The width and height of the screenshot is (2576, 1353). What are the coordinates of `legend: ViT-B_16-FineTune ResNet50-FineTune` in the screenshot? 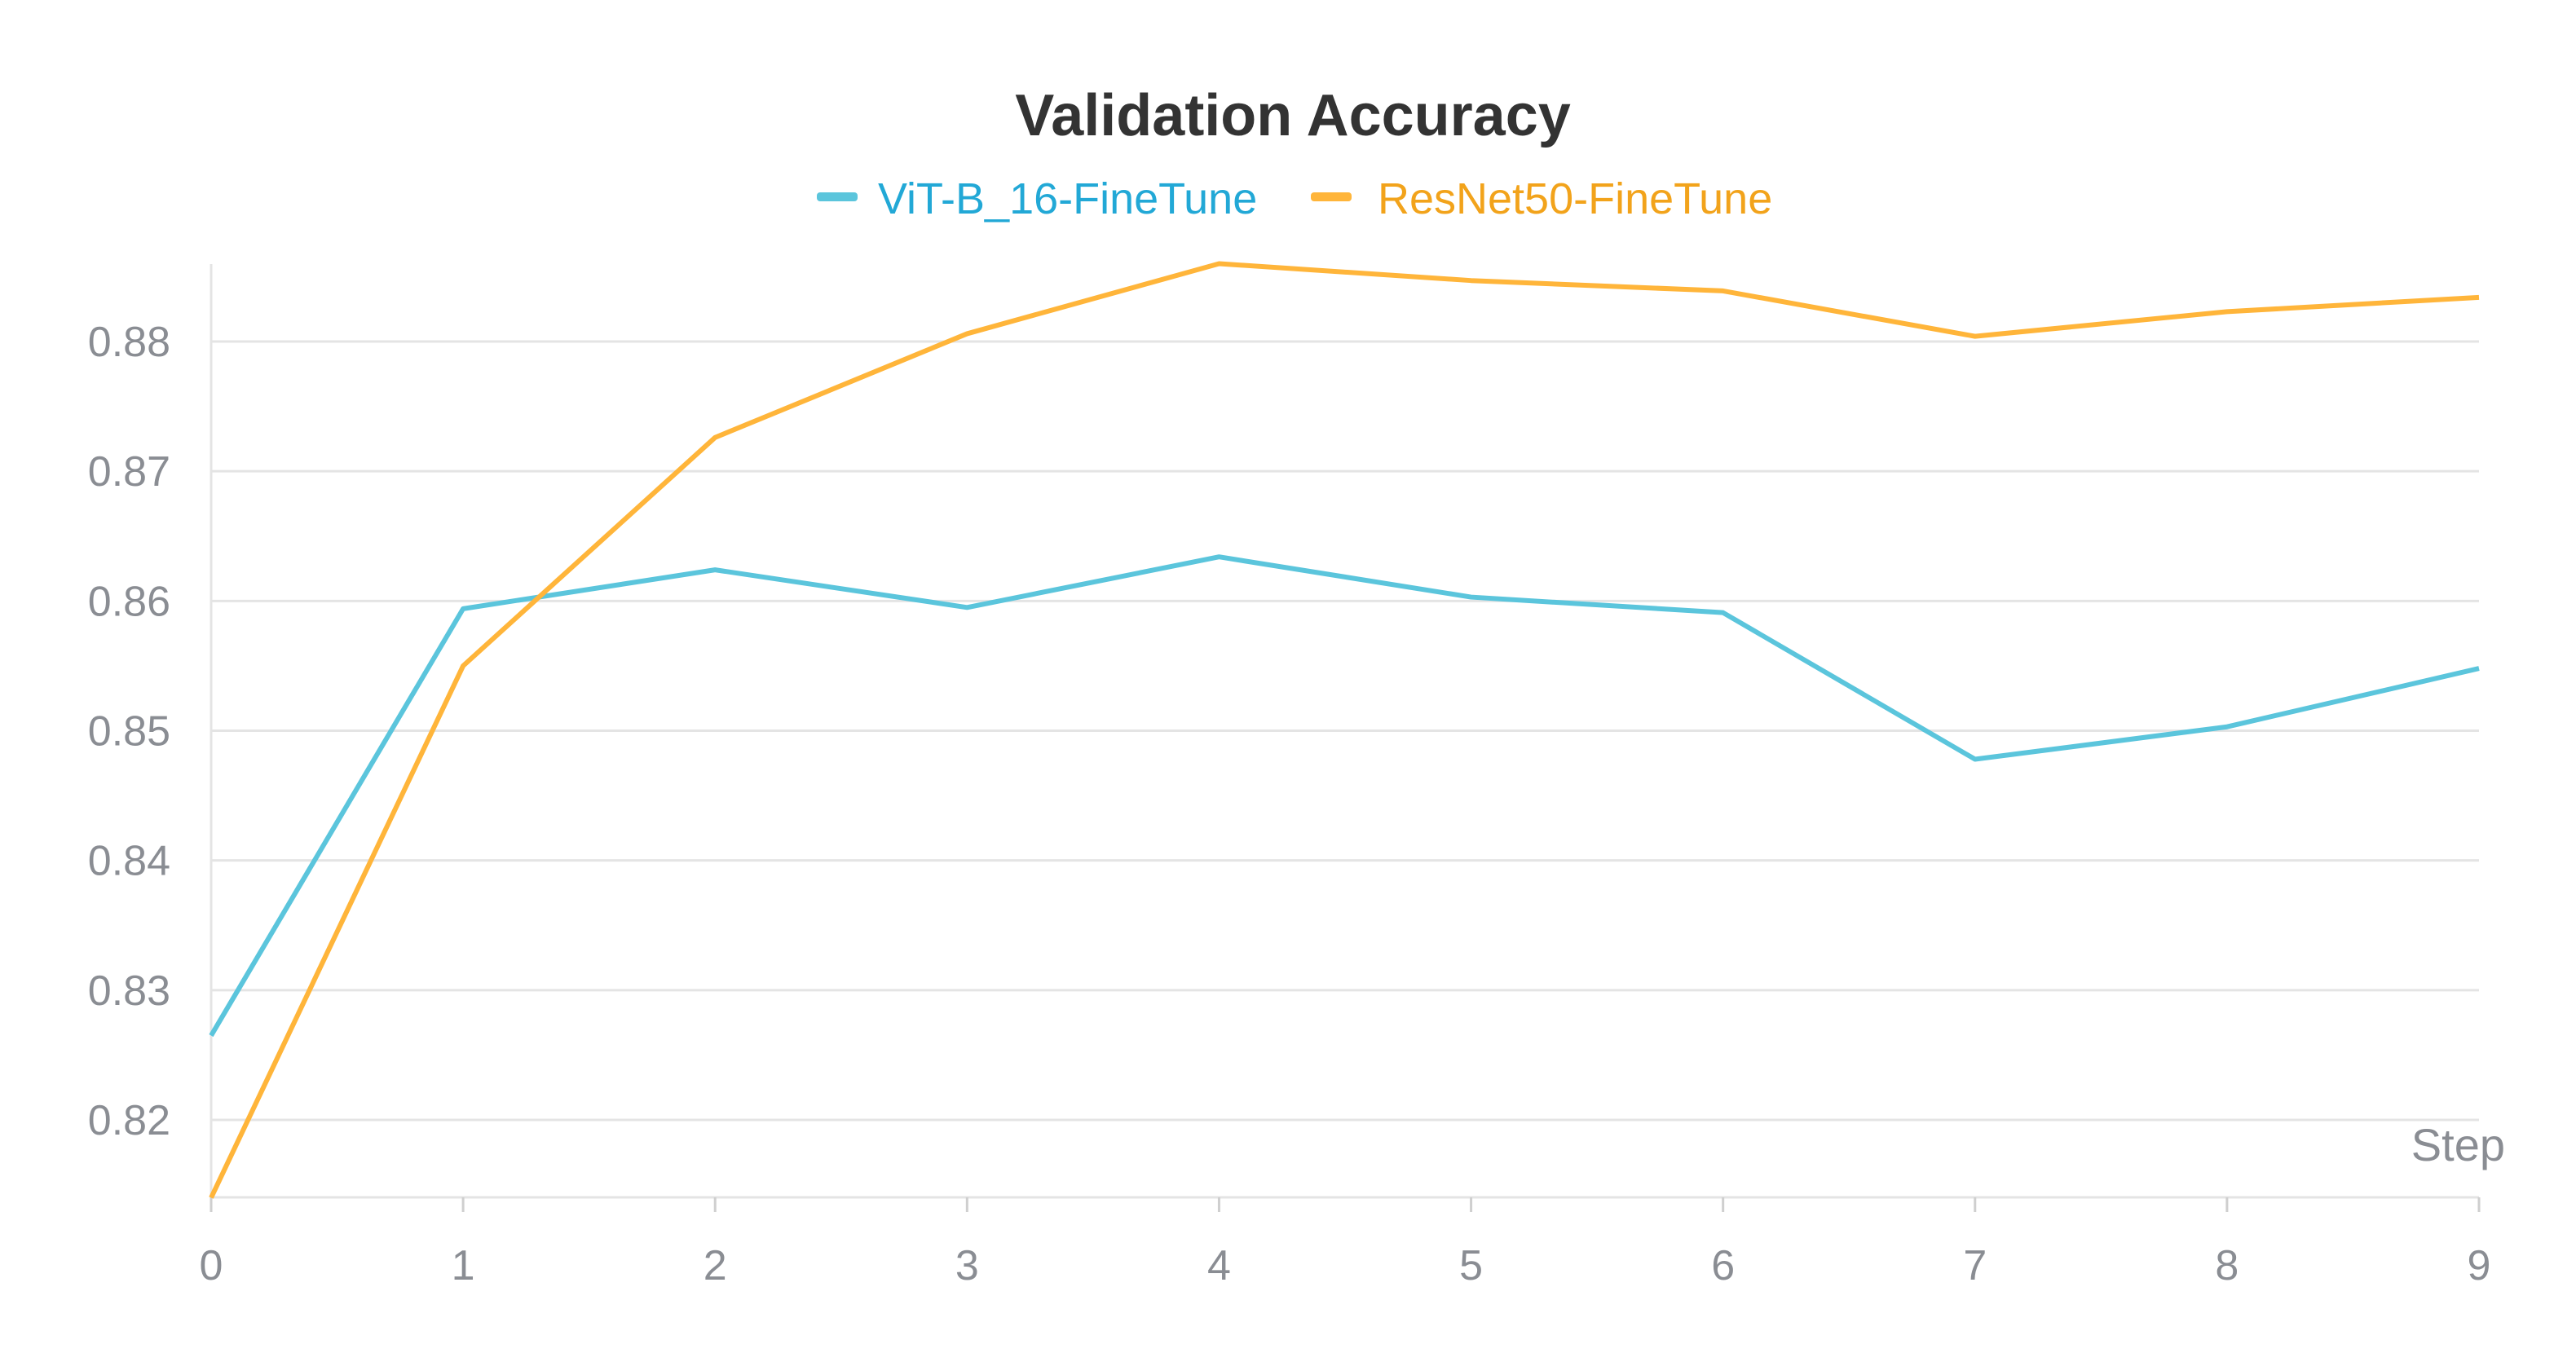 It's located at (1294, 198).